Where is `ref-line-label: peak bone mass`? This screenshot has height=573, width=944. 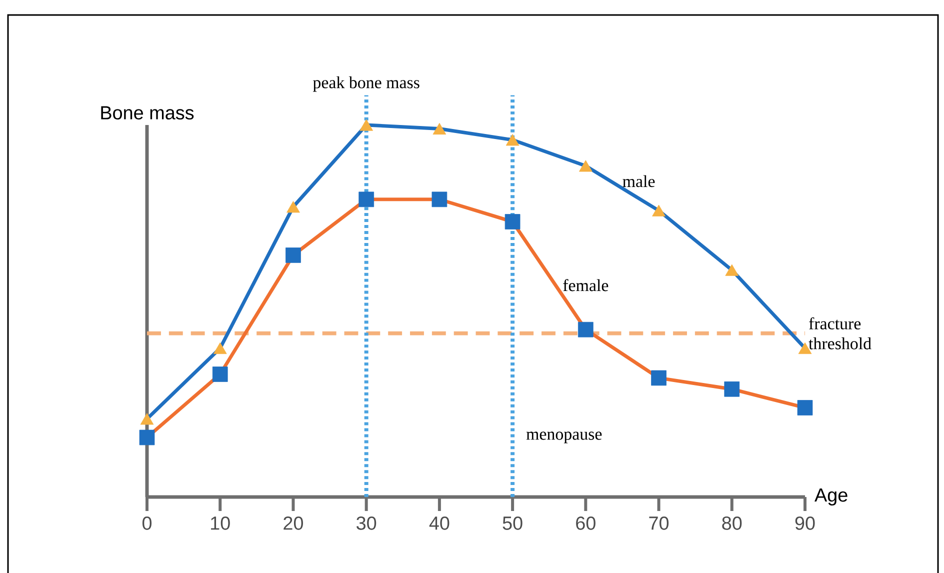
ref-line-label: peak bone mass is located at coordinates (366, 84).